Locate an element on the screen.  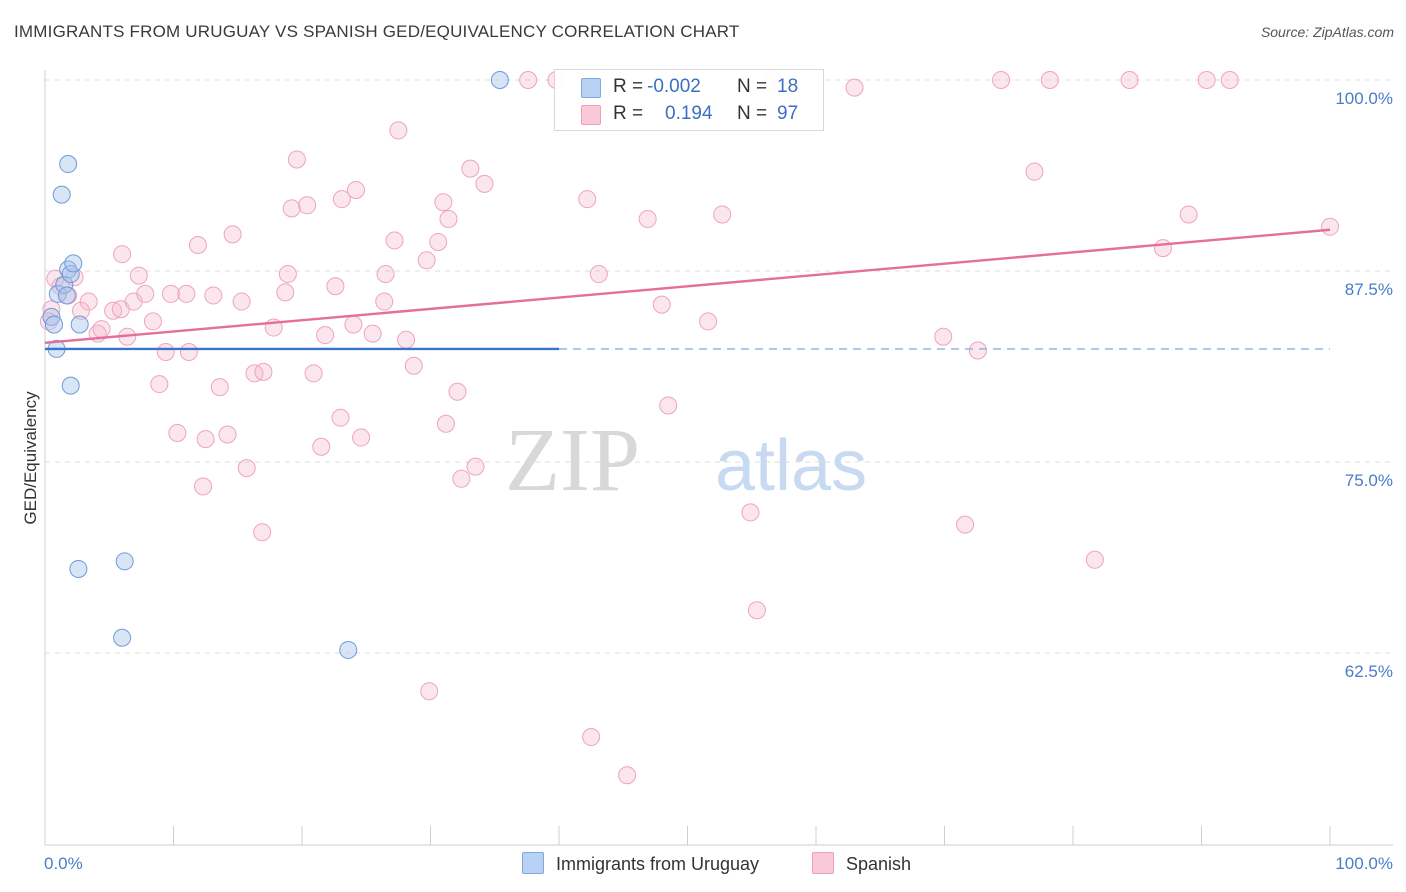
legend-row-uruguay: R = -0.002 N = 18 is located at coordinates (689, 87).